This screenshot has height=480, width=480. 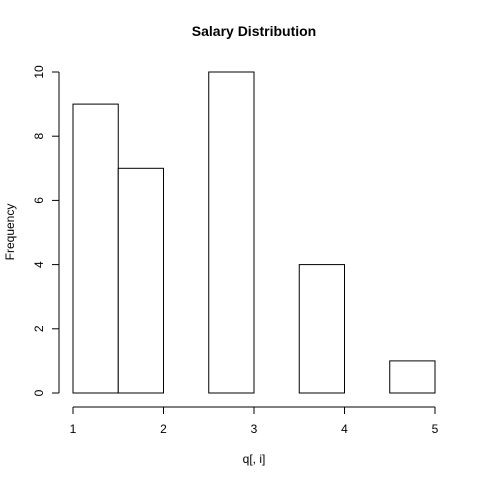 What do you see at coordinates (39, 264) in the screenshot?
I see `y-tick-label: 4` at bounding box center [39, 264].